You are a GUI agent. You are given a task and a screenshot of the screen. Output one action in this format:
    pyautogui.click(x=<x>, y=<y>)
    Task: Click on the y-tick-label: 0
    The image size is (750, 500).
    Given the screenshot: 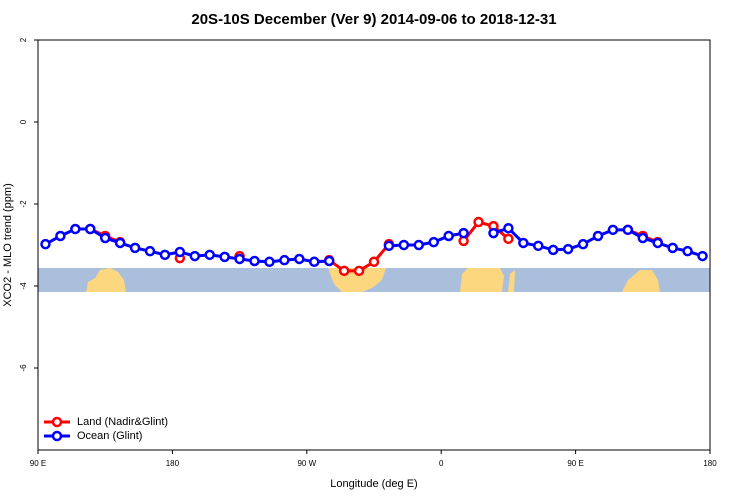 What is the action you would take?
    pyautogui.click(x=23, y=121)
    